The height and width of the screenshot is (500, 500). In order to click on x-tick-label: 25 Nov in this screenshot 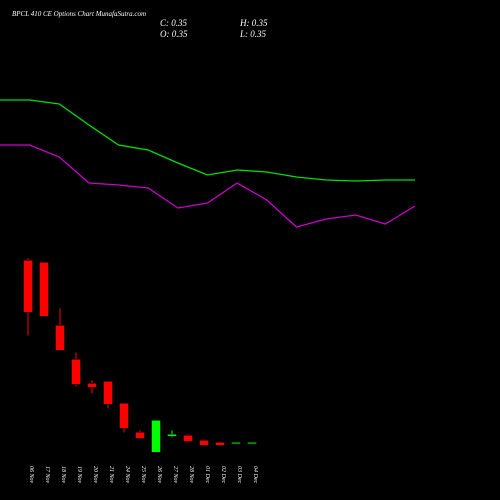, I will do `click(143, 475)`.